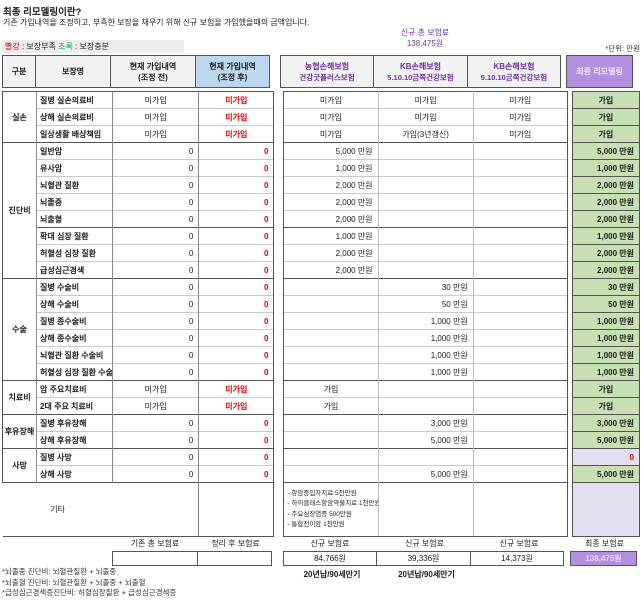  What do you see at coordinates (19, 210) in the screenshot?
I see `section-label: 진단비` at bounding box center [19, 210].